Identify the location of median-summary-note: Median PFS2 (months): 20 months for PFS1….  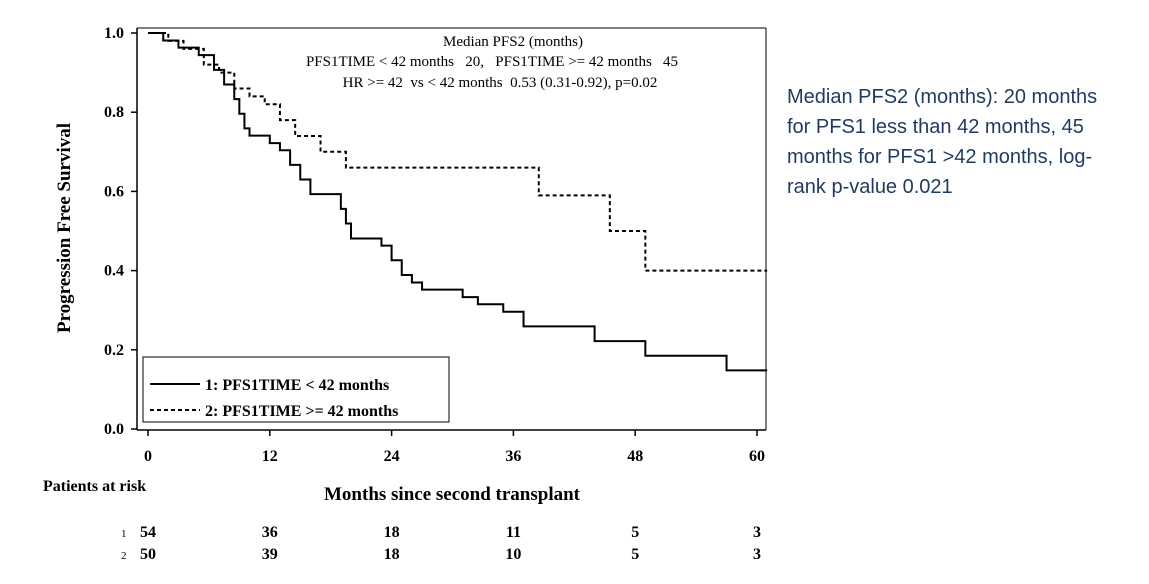
(942, 142).